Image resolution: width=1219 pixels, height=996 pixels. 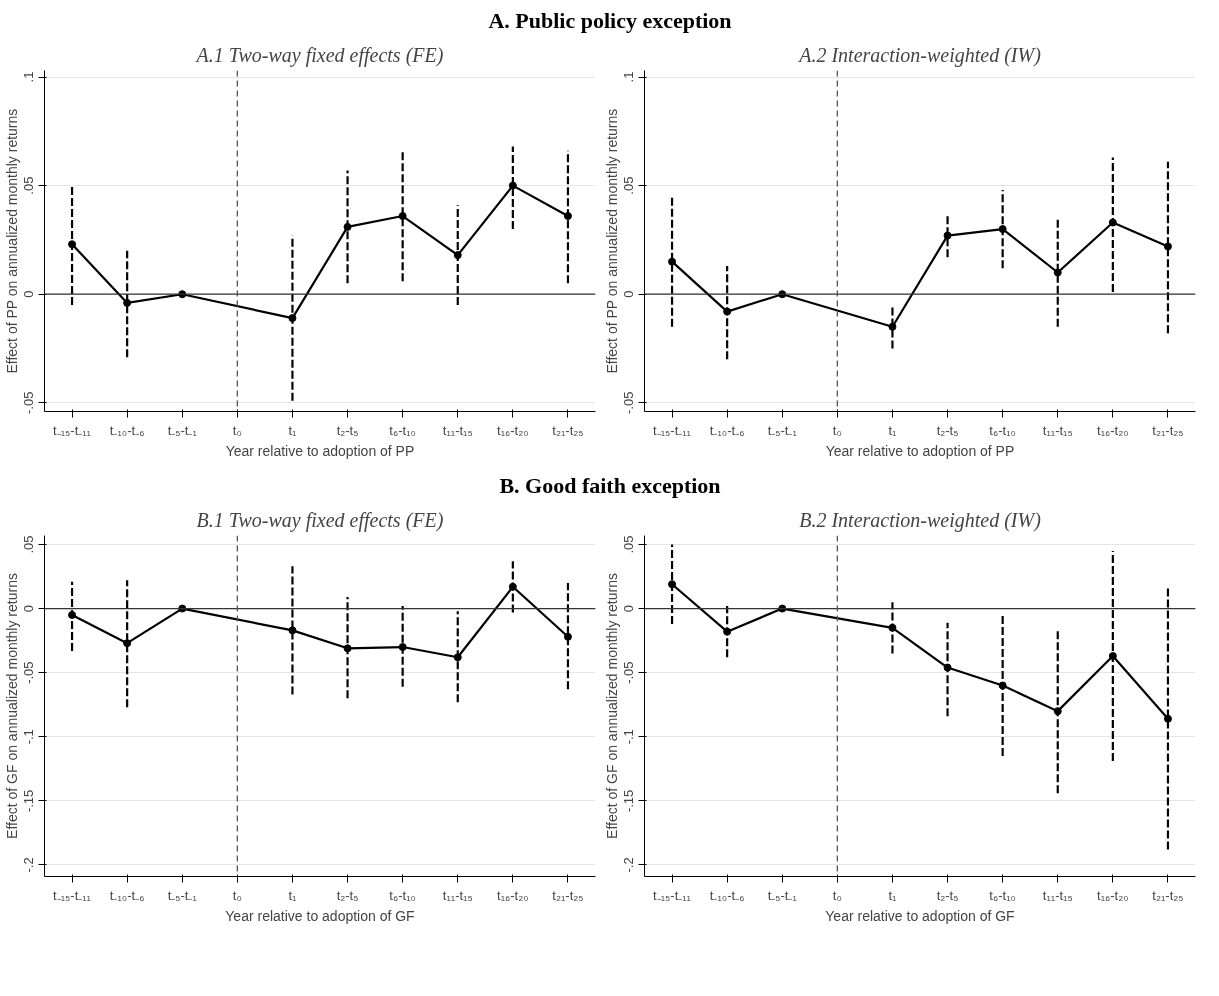 I want to click on chart-title: A.1 Two-way fixed effects (FE), so click(x=319, y=55).